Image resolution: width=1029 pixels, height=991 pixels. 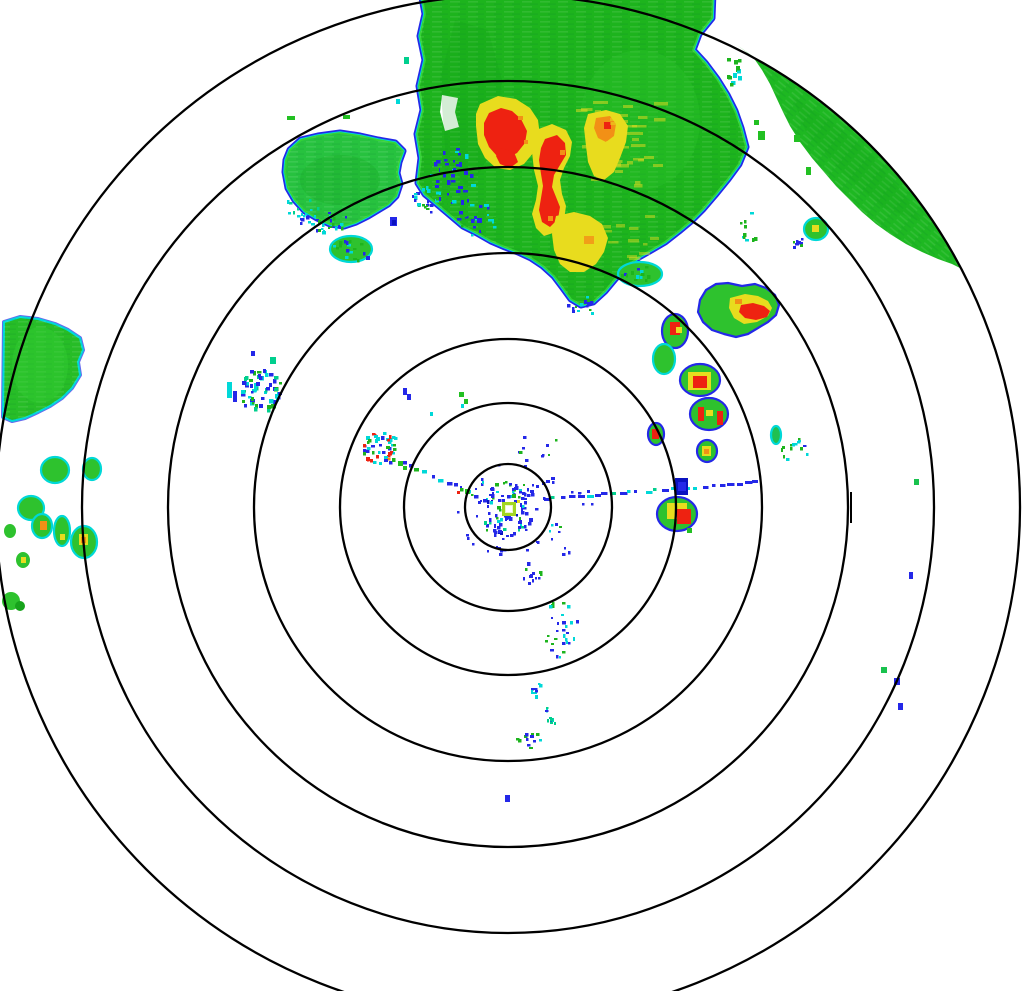 What do you see at coordinates (851, 507) in the screenshot?
I see `map-line-artifact` at bounding box center [851, 507].